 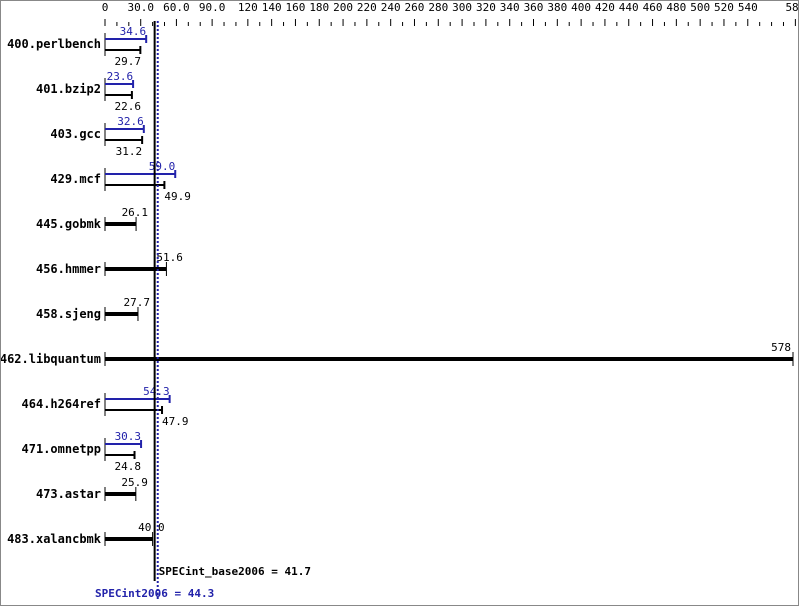 What do you see at coordinates (177, 196) in the screenshot?
I see `base-value-label: 49.9` at bounding box center [177, 196].